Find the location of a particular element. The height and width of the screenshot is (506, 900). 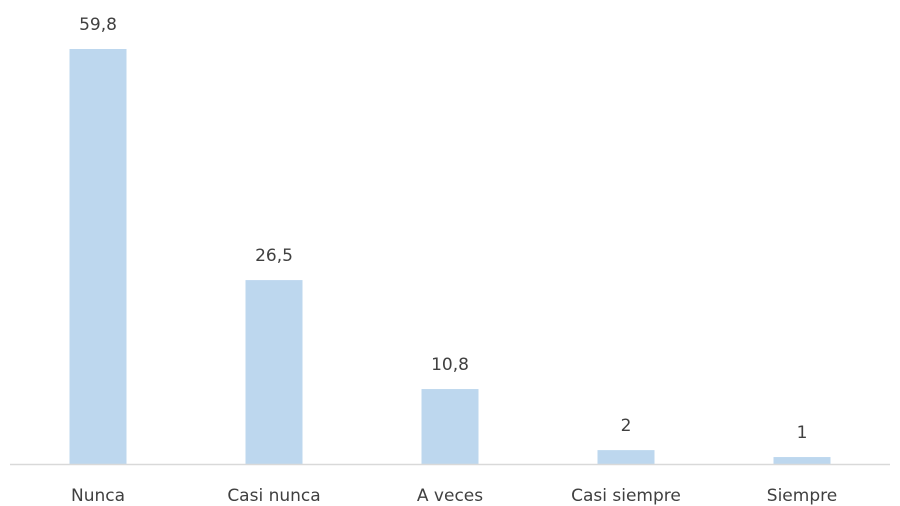

category-label-2: A veces is located at coordinates (450, 496).